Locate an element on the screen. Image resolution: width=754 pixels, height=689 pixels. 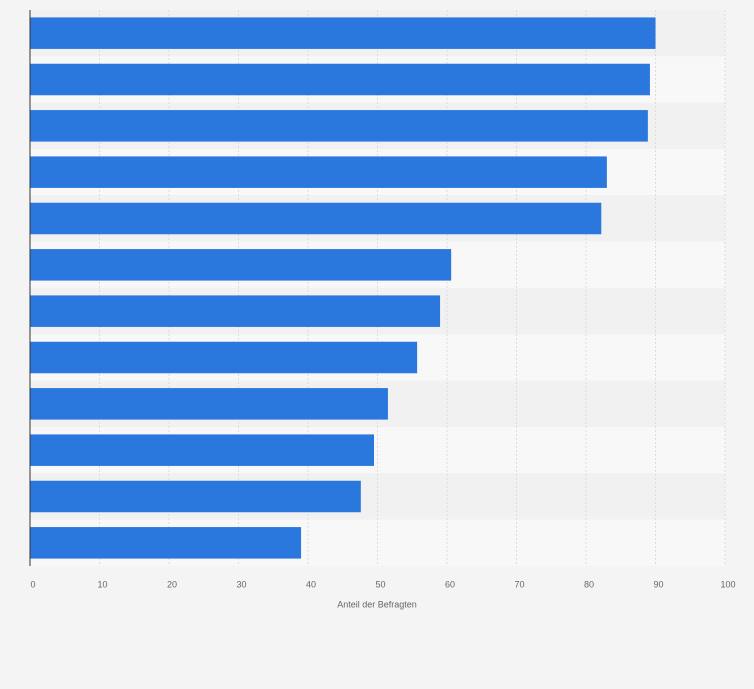
x-tick-label: 20 is located at coordinates (172, 584).